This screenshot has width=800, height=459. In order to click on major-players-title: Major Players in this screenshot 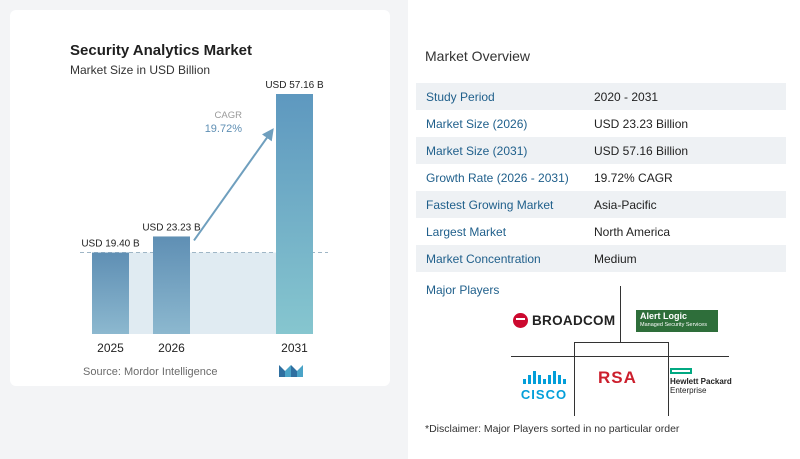, I will do `click(463, 290)`.